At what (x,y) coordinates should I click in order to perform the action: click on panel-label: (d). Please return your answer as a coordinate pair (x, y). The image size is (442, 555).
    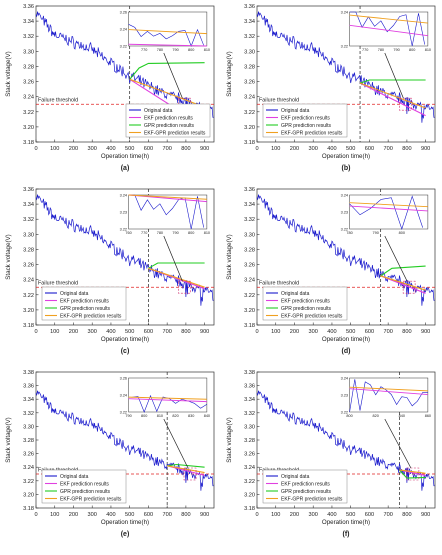
    Looking at the image, I should click on (346, 351).